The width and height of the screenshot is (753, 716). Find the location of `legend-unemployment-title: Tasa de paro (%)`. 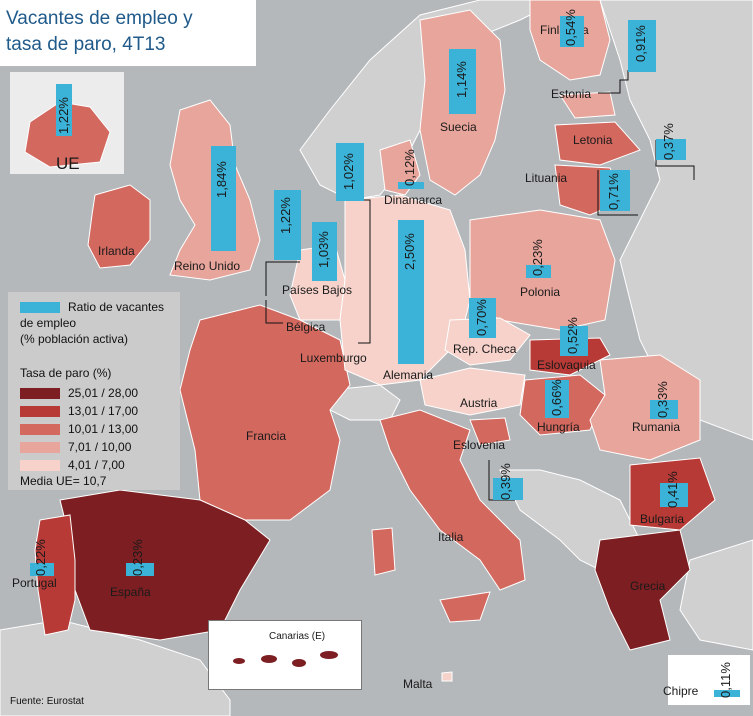

legend-unemployment-title: Tasa de paro (%) is located at coordinates (66, 373).